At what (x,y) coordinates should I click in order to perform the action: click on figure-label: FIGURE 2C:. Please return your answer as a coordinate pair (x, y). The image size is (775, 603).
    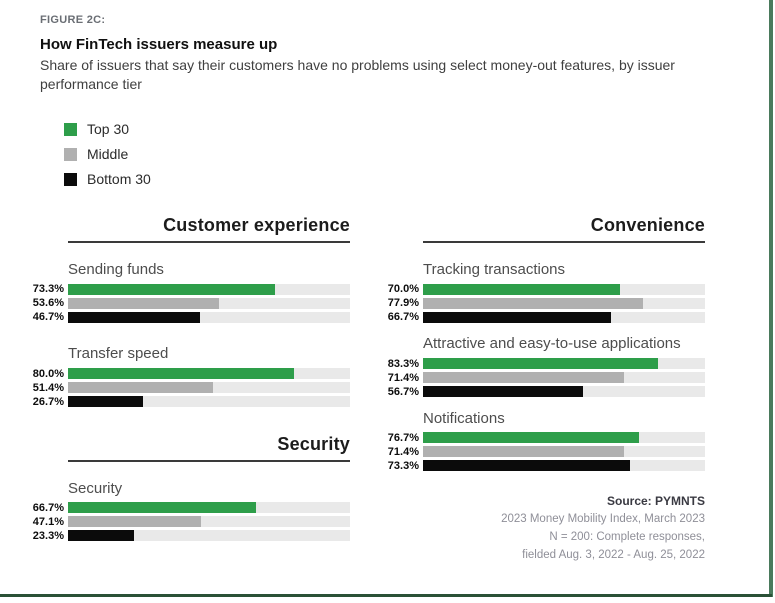
    Looking at the image, I should click on (73, 20).